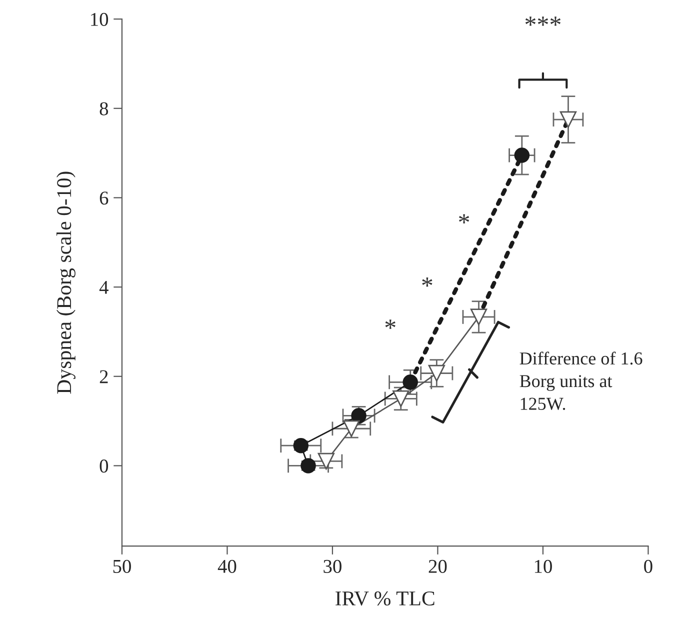  I want to click on x-tick-label: 40, so click(227, 566).